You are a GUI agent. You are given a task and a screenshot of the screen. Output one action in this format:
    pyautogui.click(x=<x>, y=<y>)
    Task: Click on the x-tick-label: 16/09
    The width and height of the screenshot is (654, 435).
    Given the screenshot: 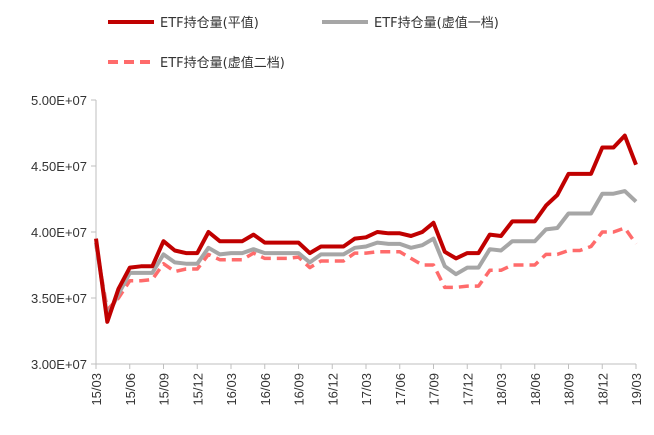 What is the action you would take?
    pyautogui.click(x=299, y=389)
    